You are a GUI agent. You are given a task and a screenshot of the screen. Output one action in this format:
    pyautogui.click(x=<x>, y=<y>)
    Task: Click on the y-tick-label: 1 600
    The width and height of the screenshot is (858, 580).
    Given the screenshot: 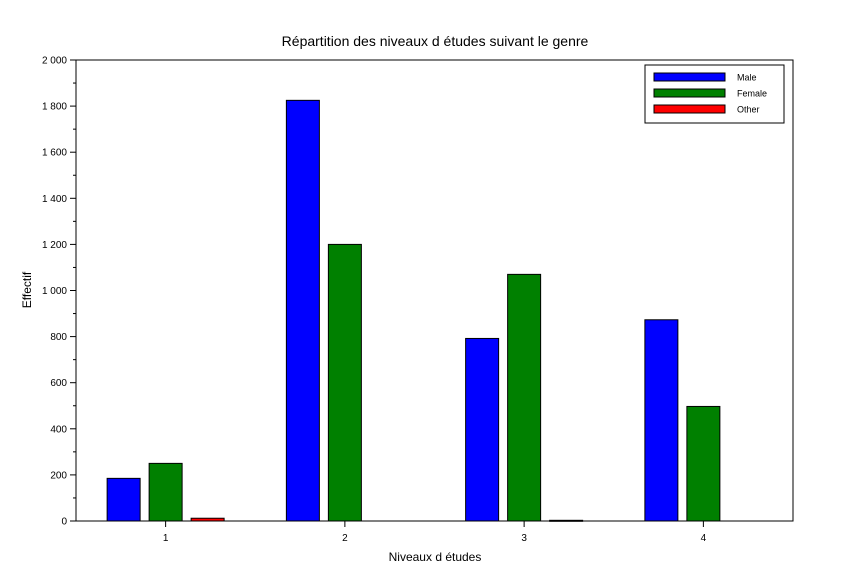 What is the action you would take?
    pyautogui.click(x=54, y=153)
    